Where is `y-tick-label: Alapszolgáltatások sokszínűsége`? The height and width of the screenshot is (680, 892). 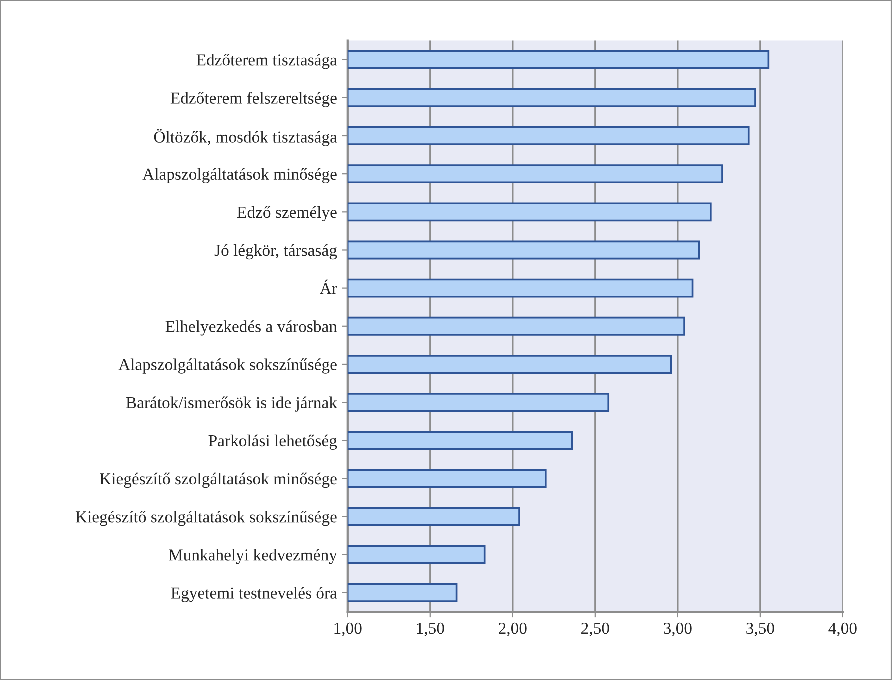 y-tick-label: Alapszolgáltatások sokszínűsége is located at coordinates (227, 366).